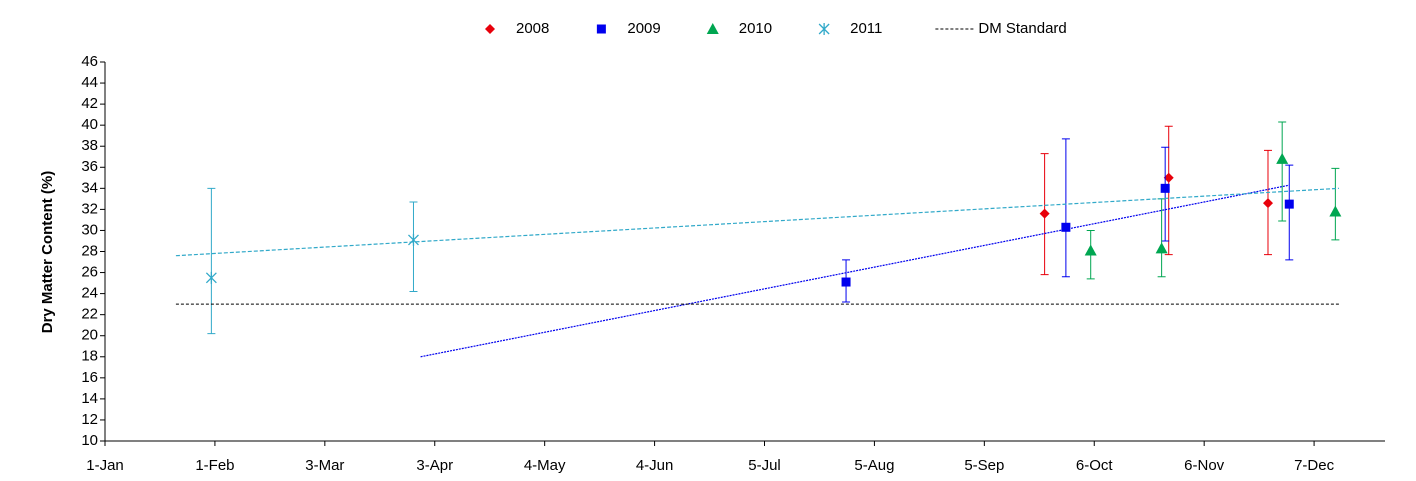 Image resolution: width=1416 pixels, height=481 pixels. What do you see at coordinates (532, 28) in the screenshot?
I see `legend-label: 2008` at bounding box center [532, 28].